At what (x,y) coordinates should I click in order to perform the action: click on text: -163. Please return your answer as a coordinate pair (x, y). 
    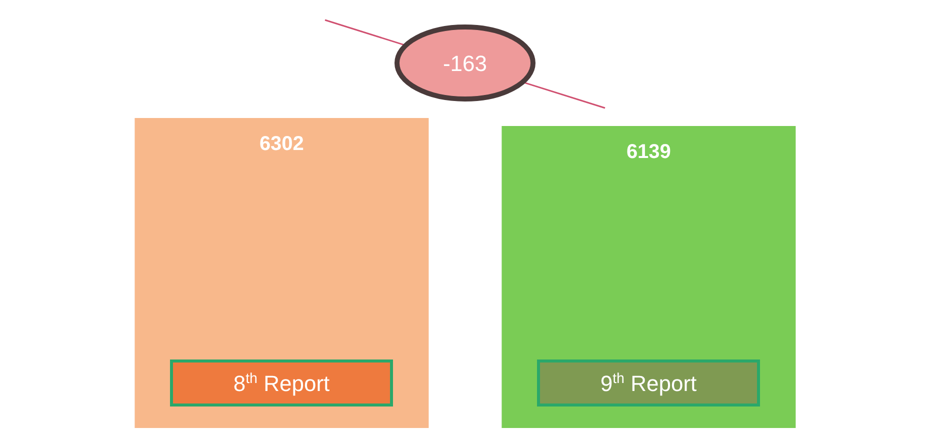
    Looking at the image, I should click on (465, 63).